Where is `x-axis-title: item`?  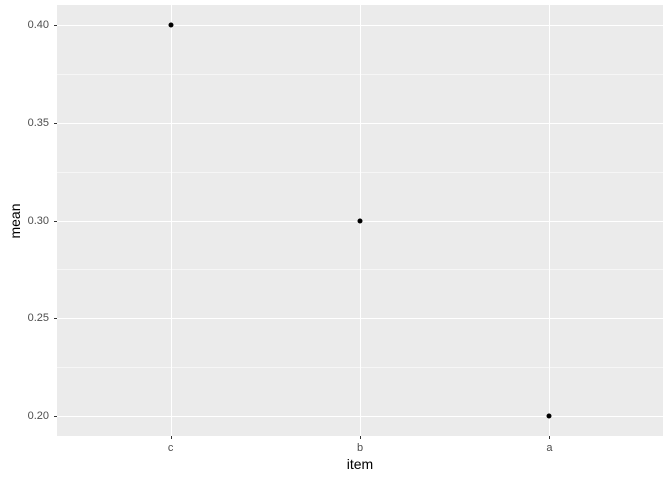
x-axis-title: item is located at coordinates (360, 464).